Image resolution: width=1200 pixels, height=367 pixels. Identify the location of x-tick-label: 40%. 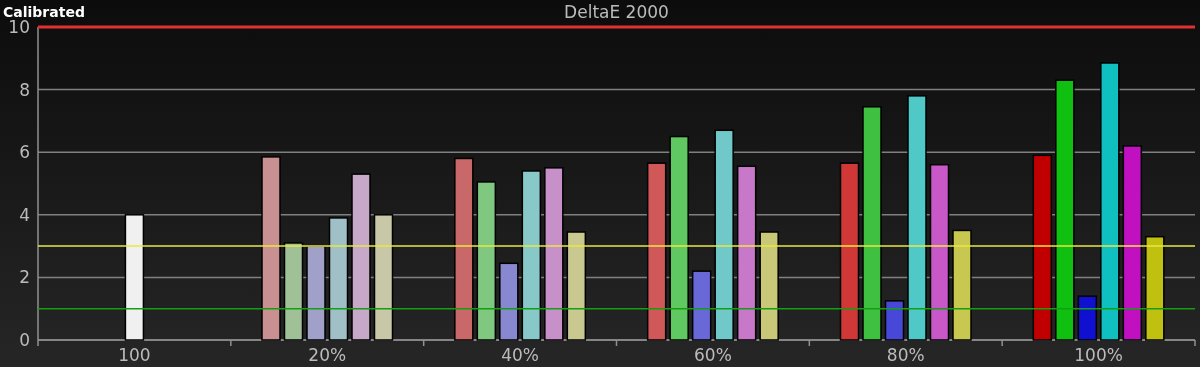
(520, 355).